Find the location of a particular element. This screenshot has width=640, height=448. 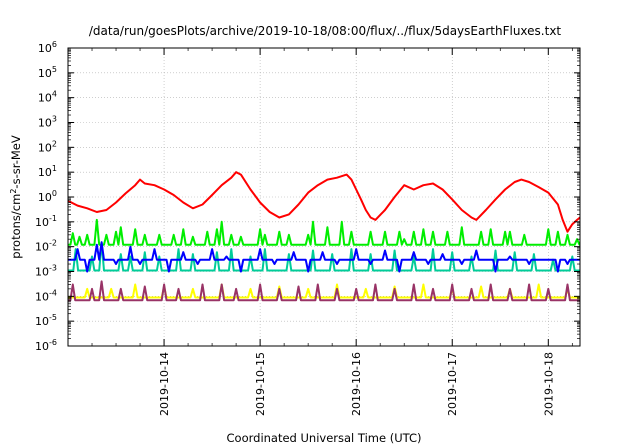

y-tick-label: 10⁻¹ is located at coordinates (46, 221).